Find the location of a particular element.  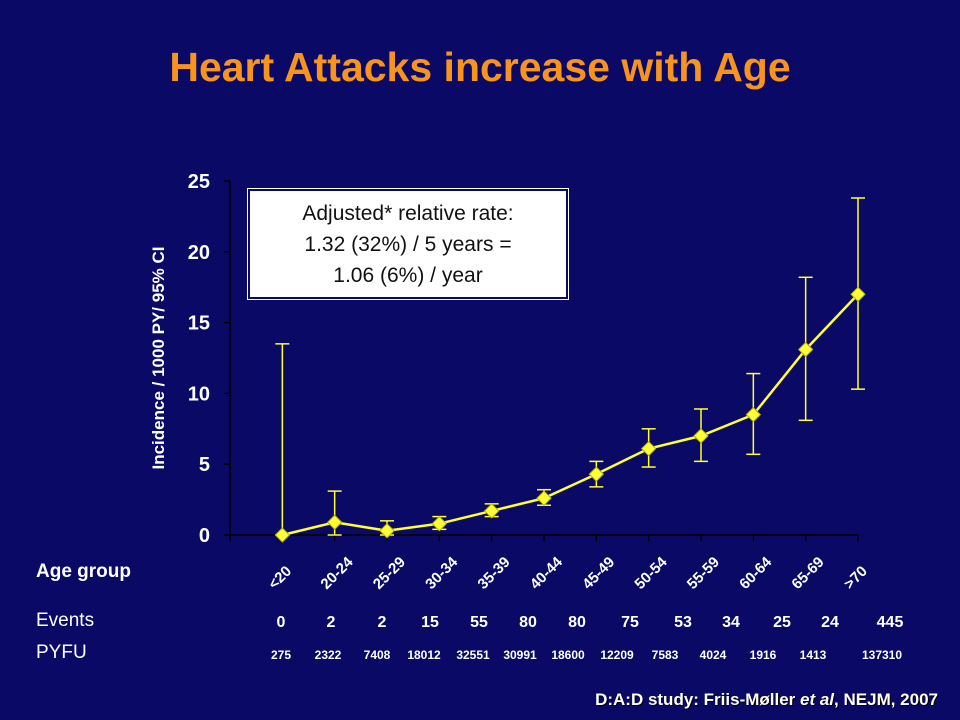

y-axis-title: Incidence / 1000 PY/ 95% CI is located at coordinates (158, 357).